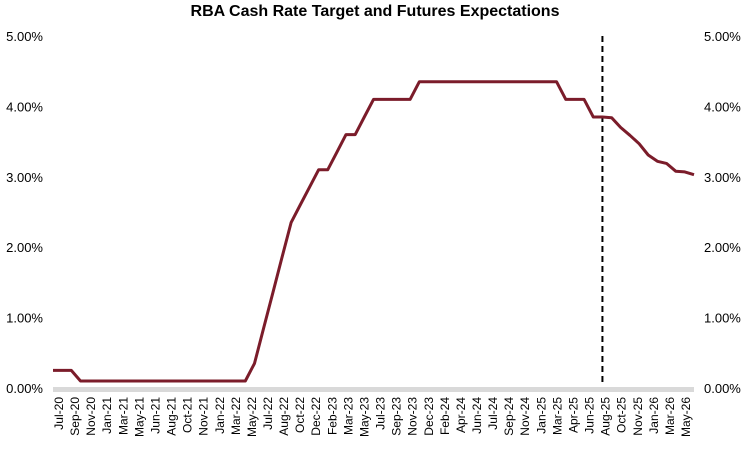  Describe the element at coordinates (493, 413) in the screenshot. I see `x-tick-label: Jul-24` at that location.